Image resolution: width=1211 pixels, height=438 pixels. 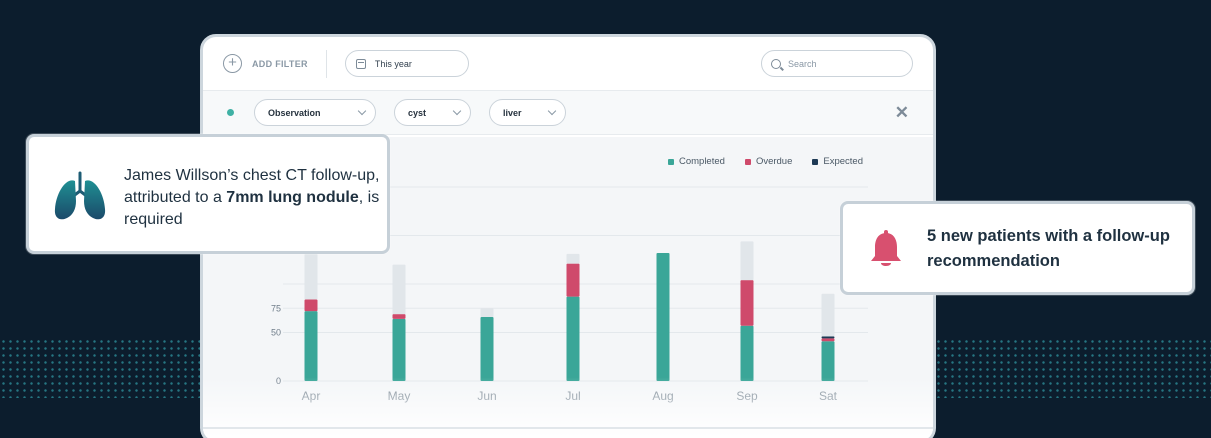 I want to click on bar-segment-expected, so click(x=828, y=337).